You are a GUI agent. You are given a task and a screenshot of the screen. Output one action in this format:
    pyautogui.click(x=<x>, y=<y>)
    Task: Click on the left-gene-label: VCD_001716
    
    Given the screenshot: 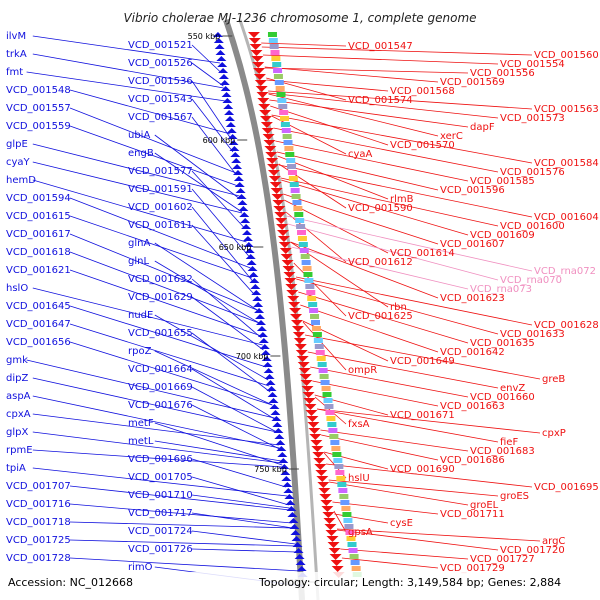 What is the action you would take?
    pyautogui.click(x=38, y=504)
    